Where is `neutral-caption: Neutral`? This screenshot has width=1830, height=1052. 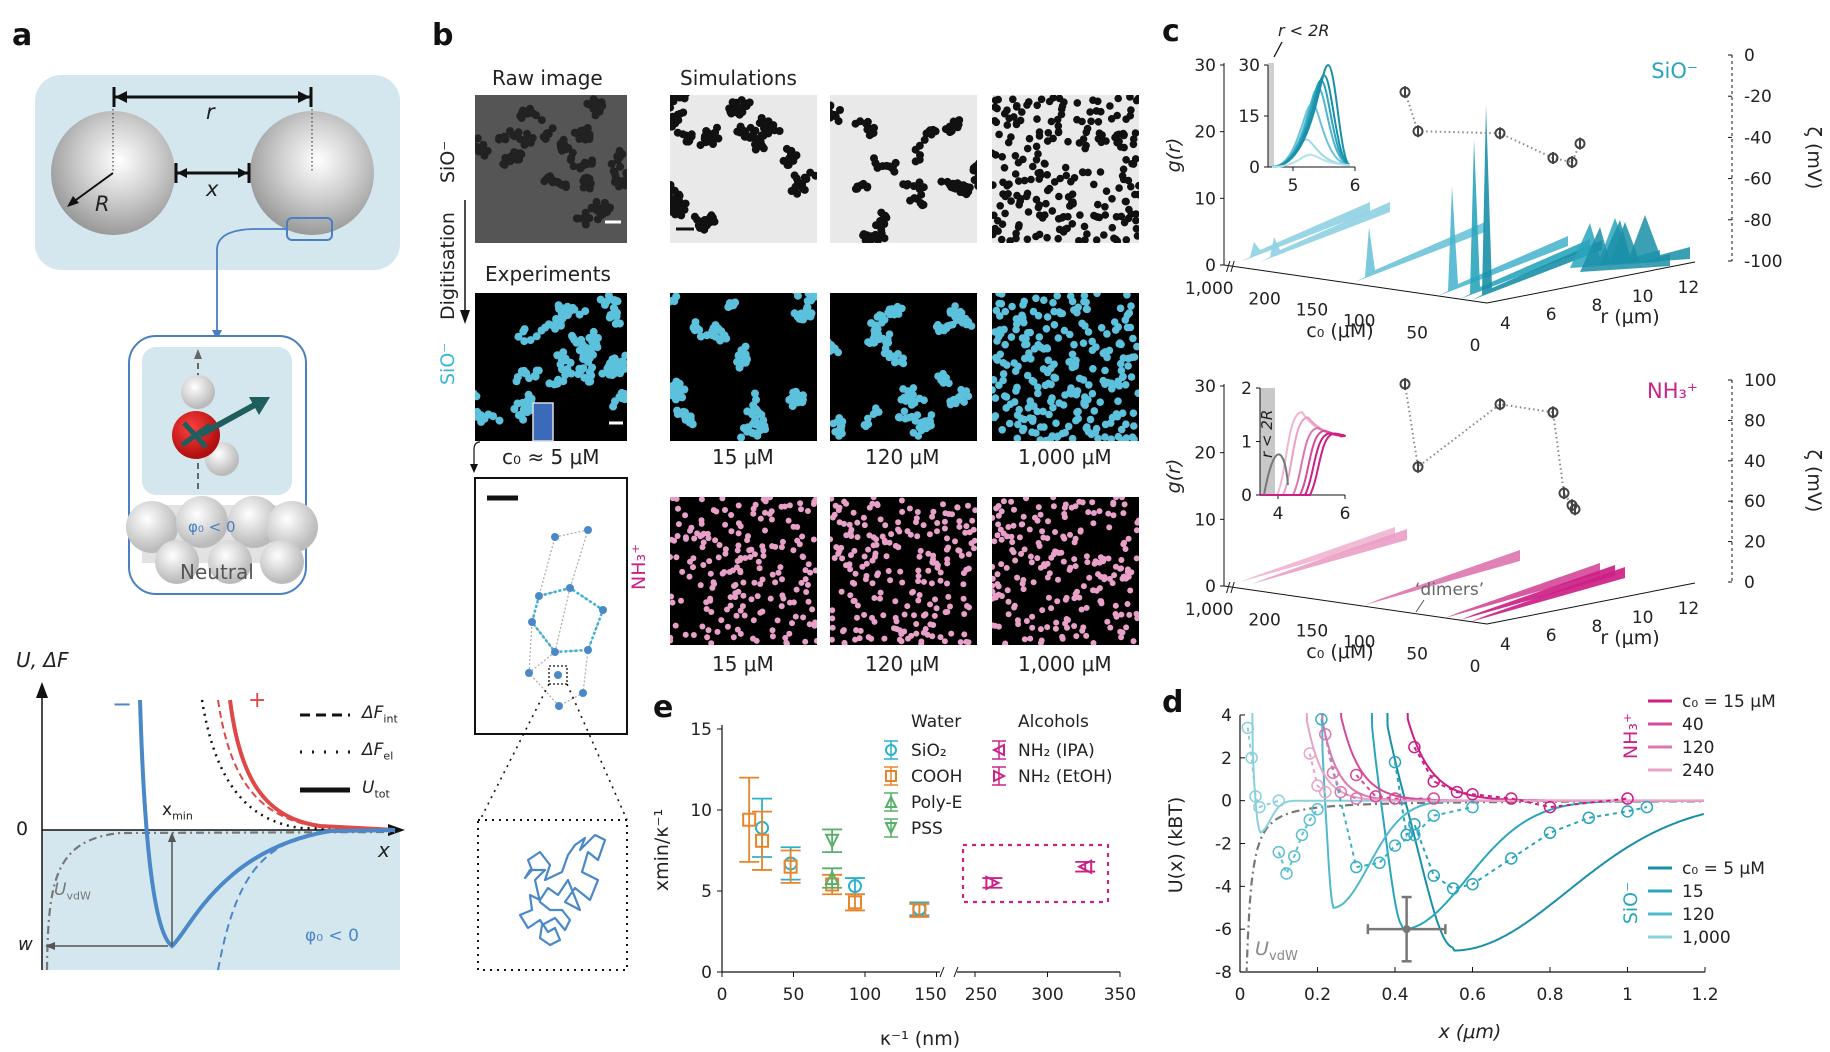 neutral-caption: Neutral is located at coordinates (217, 572).